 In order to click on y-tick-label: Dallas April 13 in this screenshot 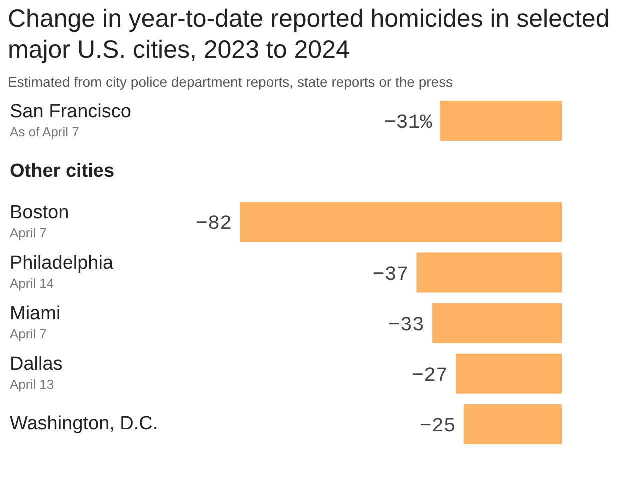, I will do `click(36, 373)`.